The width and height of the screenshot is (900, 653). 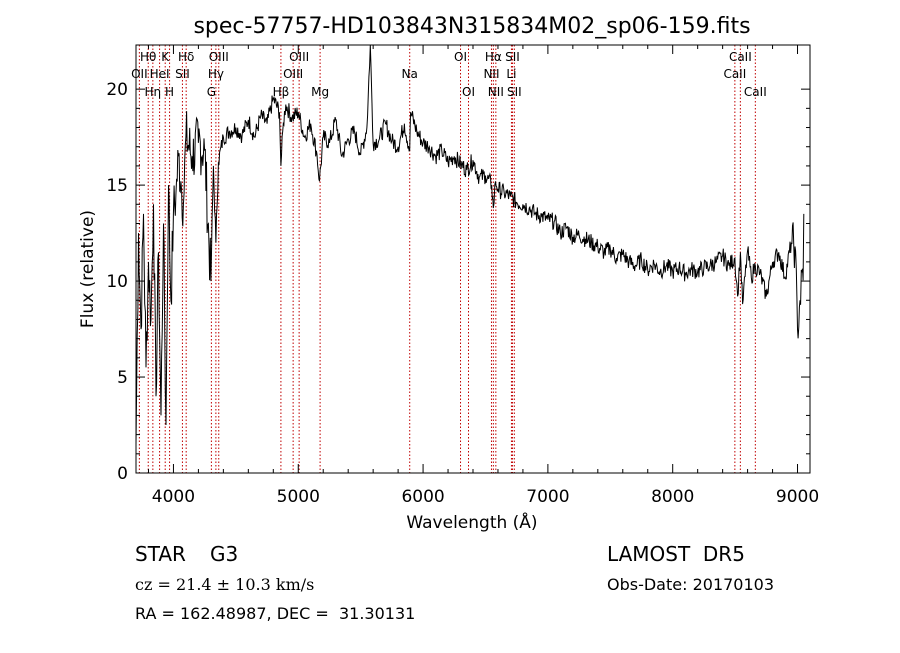 I want to click on spectral-line-label: K, so click(x=165, y=57).